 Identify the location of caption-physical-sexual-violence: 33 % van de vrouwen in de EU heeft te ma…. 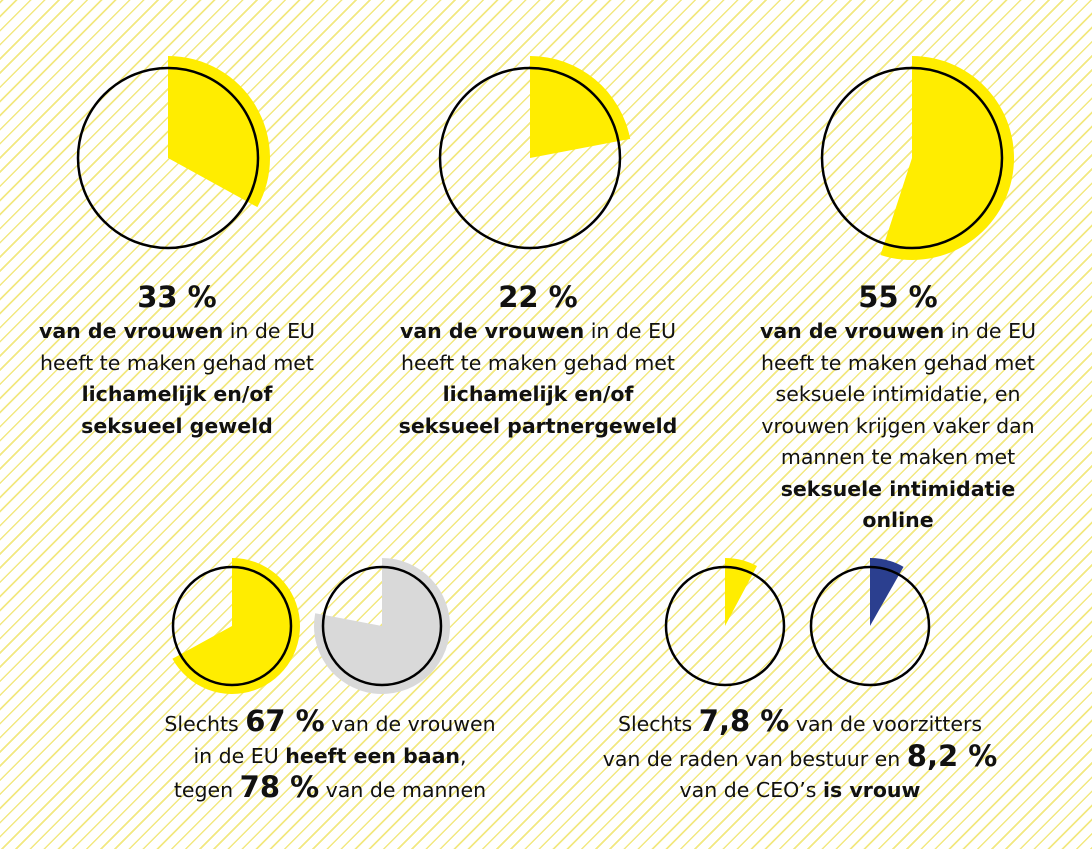
(177, 361).